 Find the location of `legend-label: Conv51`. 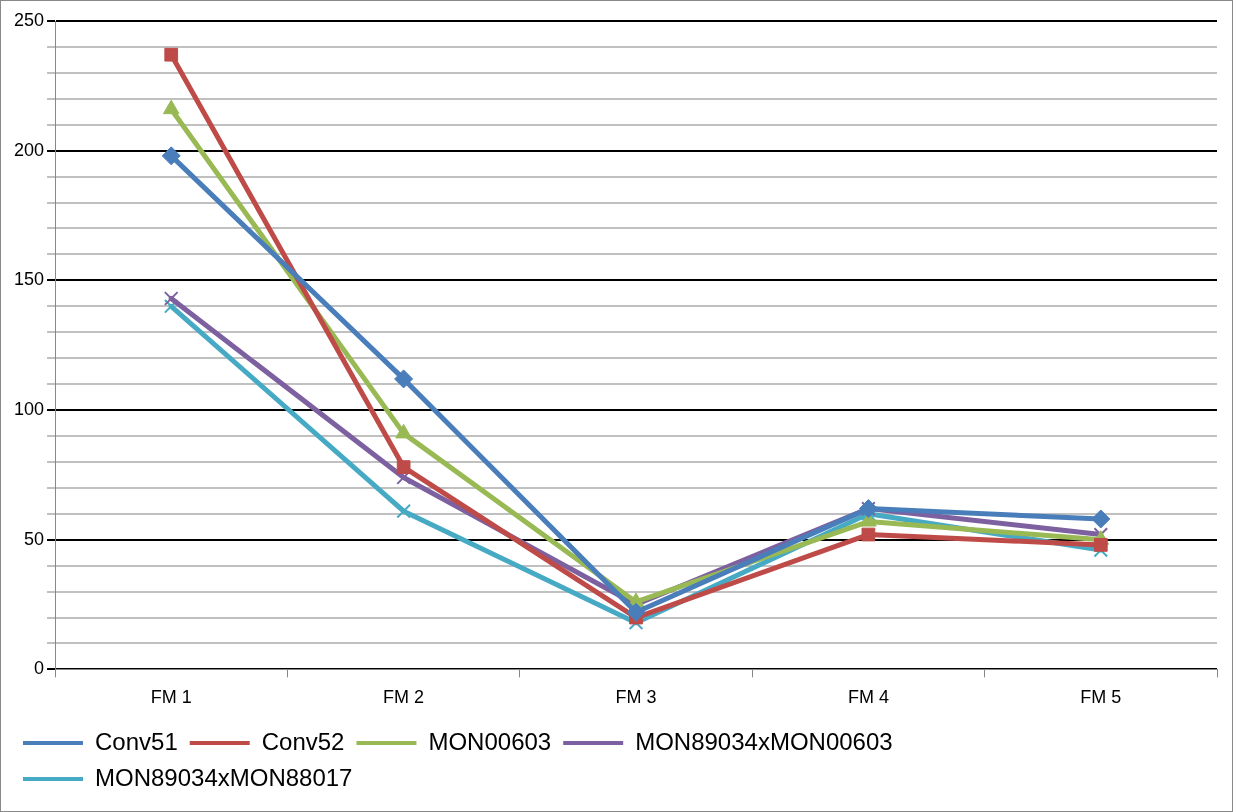

legend-label: Conv51 is located at coordinates (136, 741).